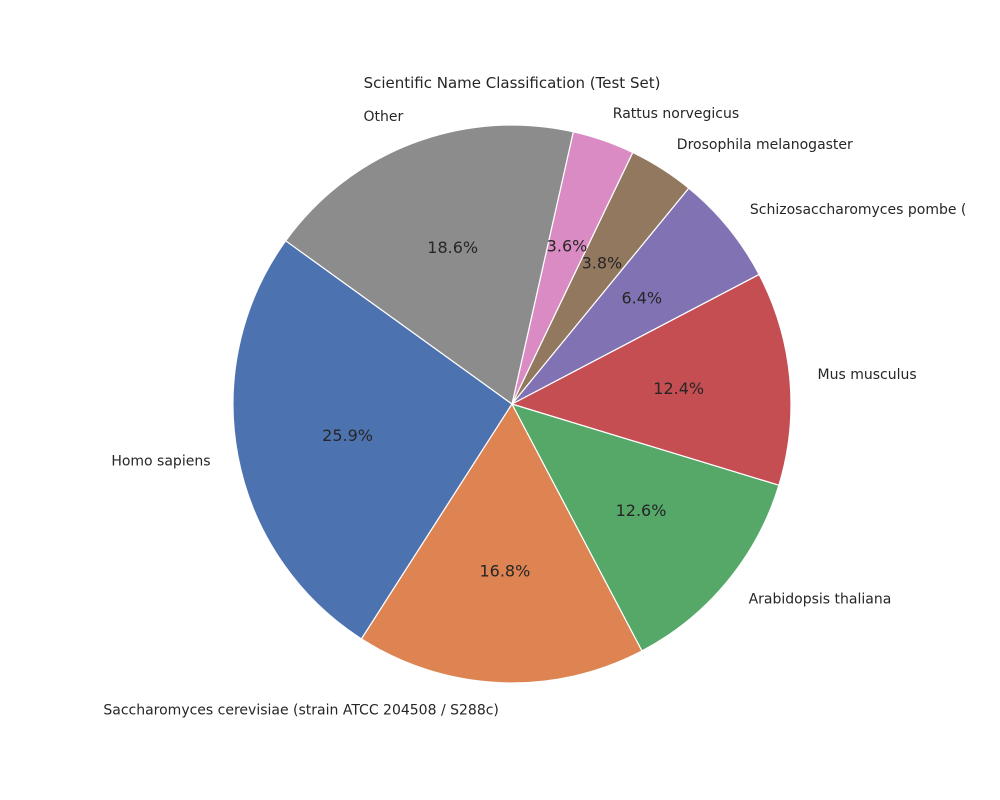 The width and height of the screenshot is (1000, 800). What do you see at coordinates (676, 114) in the screenshot?
I see `slice-label: Rattus norvegicus` at bounding box center [676, 114].